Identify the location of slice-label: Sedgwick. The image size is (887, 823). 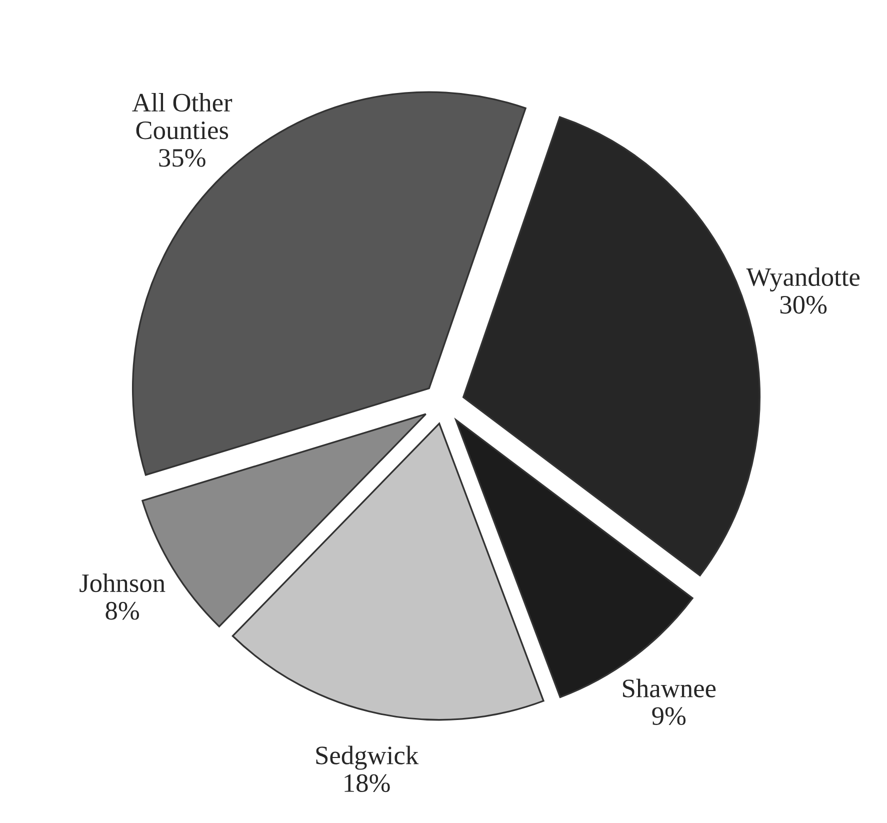
(367, 758).